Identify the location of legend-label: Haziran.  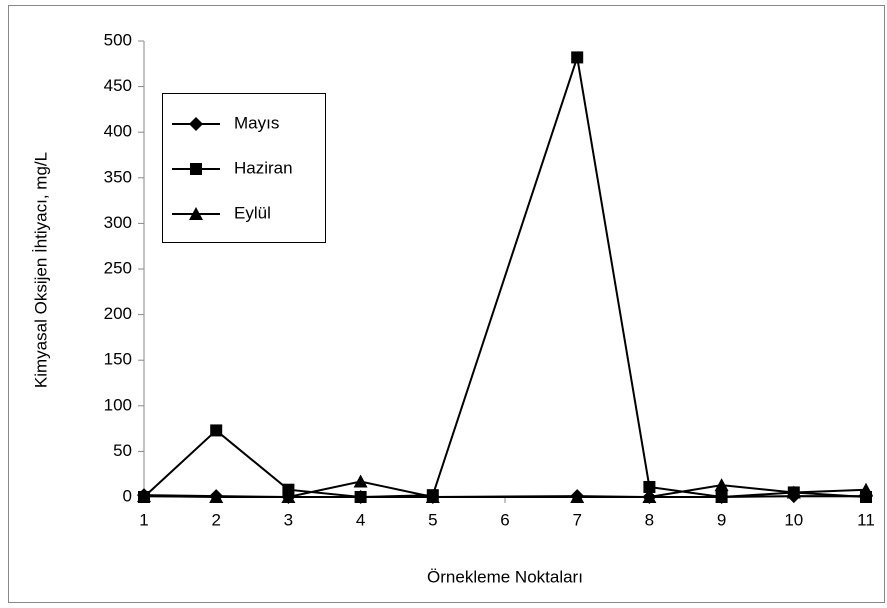
(263, 167).